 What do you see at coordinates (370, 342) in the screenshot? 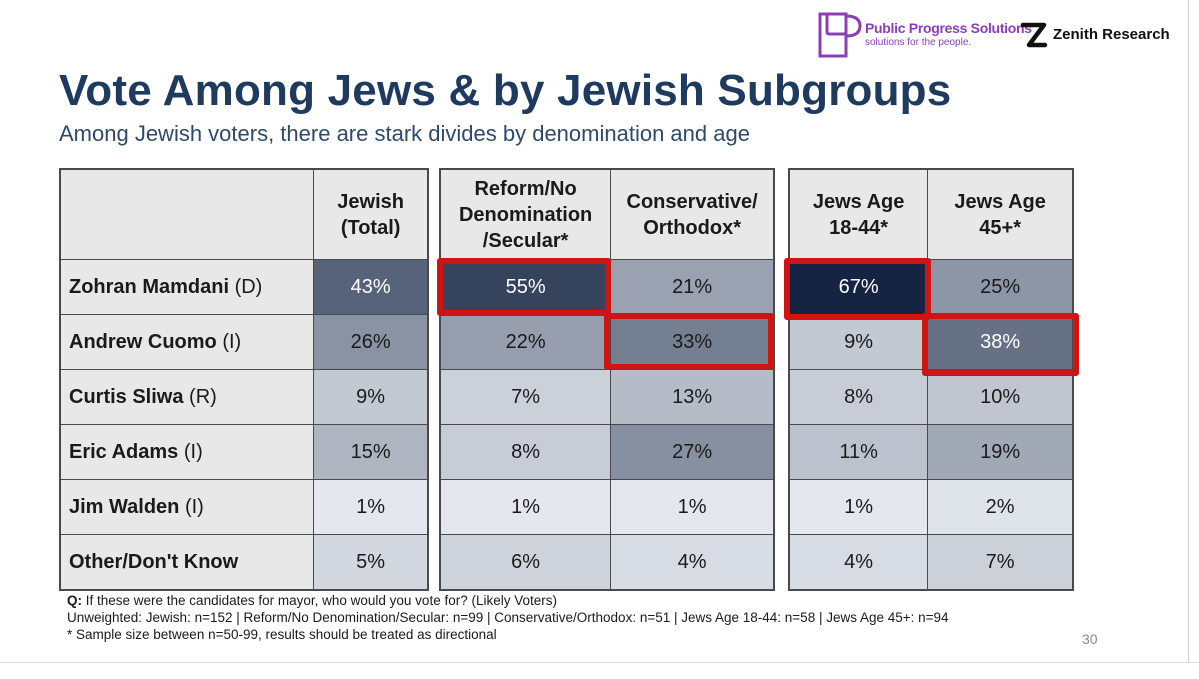
I see `value-cell: 26%` at bounding box center [370, 342].